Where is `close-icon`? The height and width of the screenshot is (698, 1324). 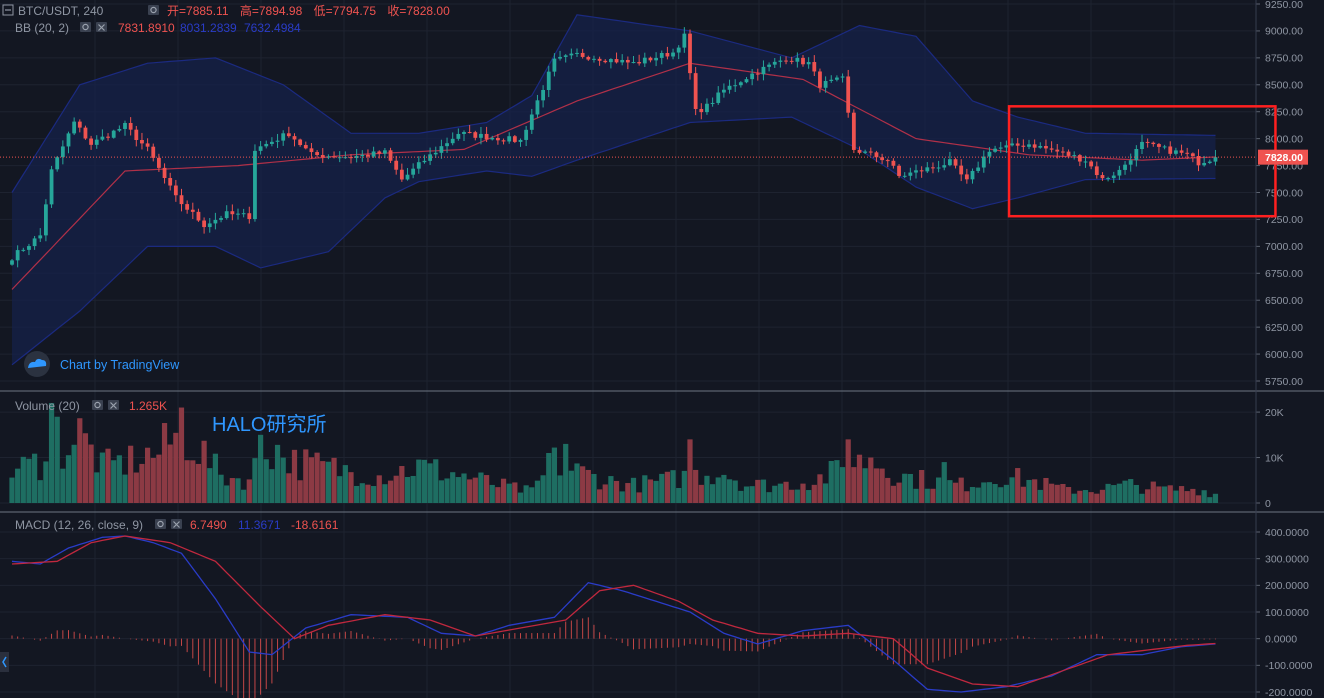 close-icon is located at coordinates (101, 27).